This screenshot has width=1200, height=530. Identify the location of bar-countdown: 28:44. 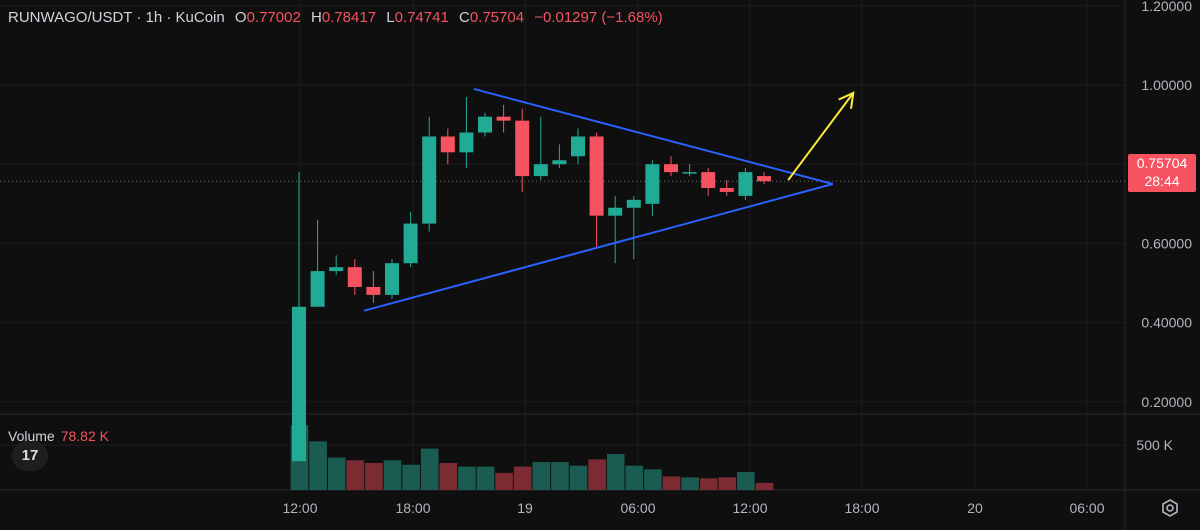
(1162, 181).